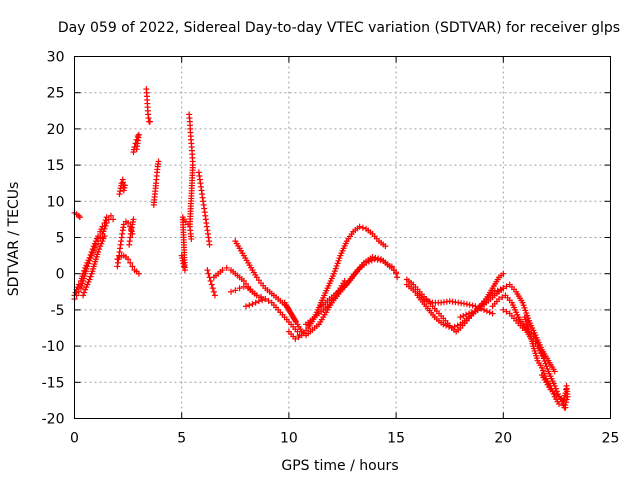 This screenshot has height=480, width=640. Describe the element at coordinates (53, 383) in the screenshot. I see `y-tick-label: -15` at that location.